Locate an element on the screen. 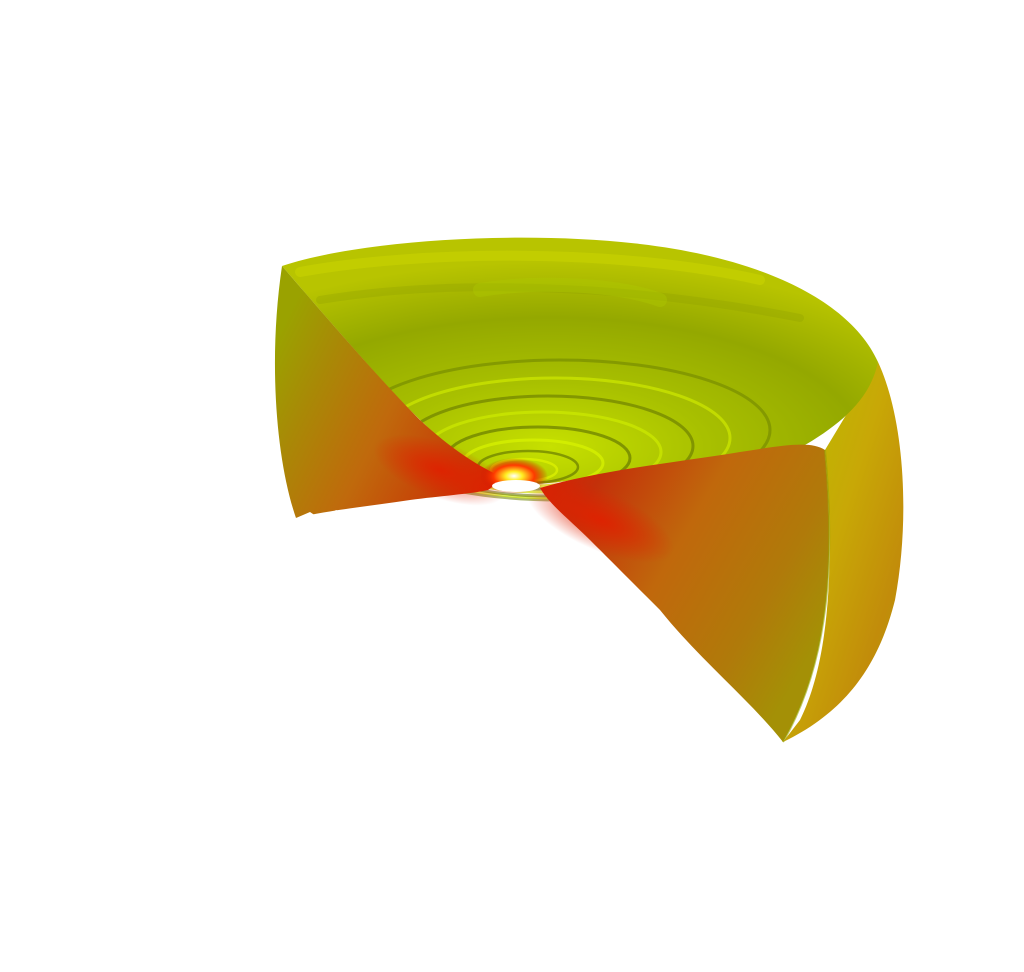 The width and height of the screenshot is (1024, 972). bowl-shading is located at coordinates (549, 286).